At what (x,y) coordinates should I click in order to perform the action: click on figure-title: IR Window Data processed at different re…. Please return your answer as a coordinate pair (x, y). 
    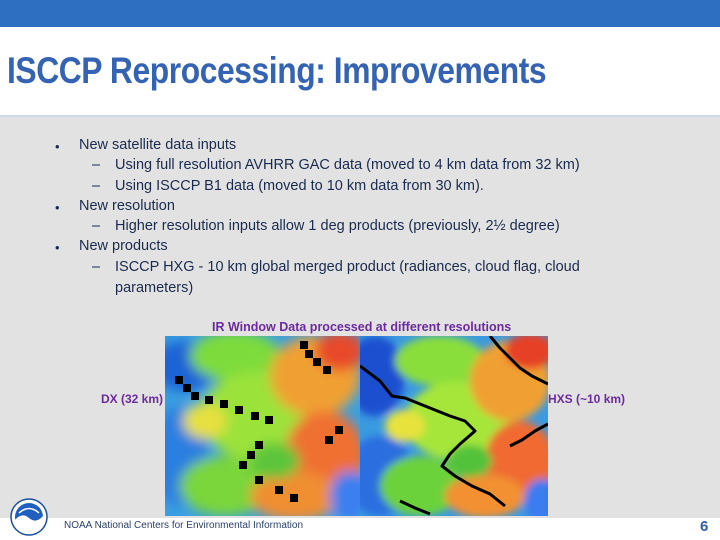
    Looking at the image, I should click on (362, 327).